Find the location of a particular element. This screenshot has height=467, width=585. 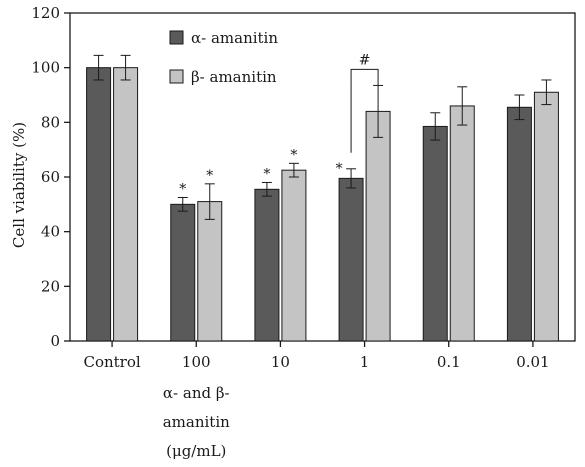

bracket-label: # is located at coordinates (365, 60).